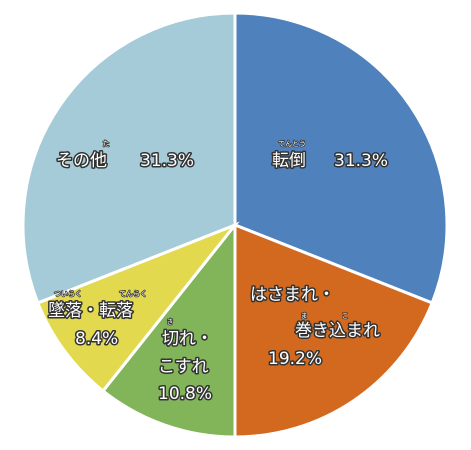  Describe the element at coordinates (337, 331) in the screenshot. I see `label-hasamare-line2: 巻き込まれ` at that location.